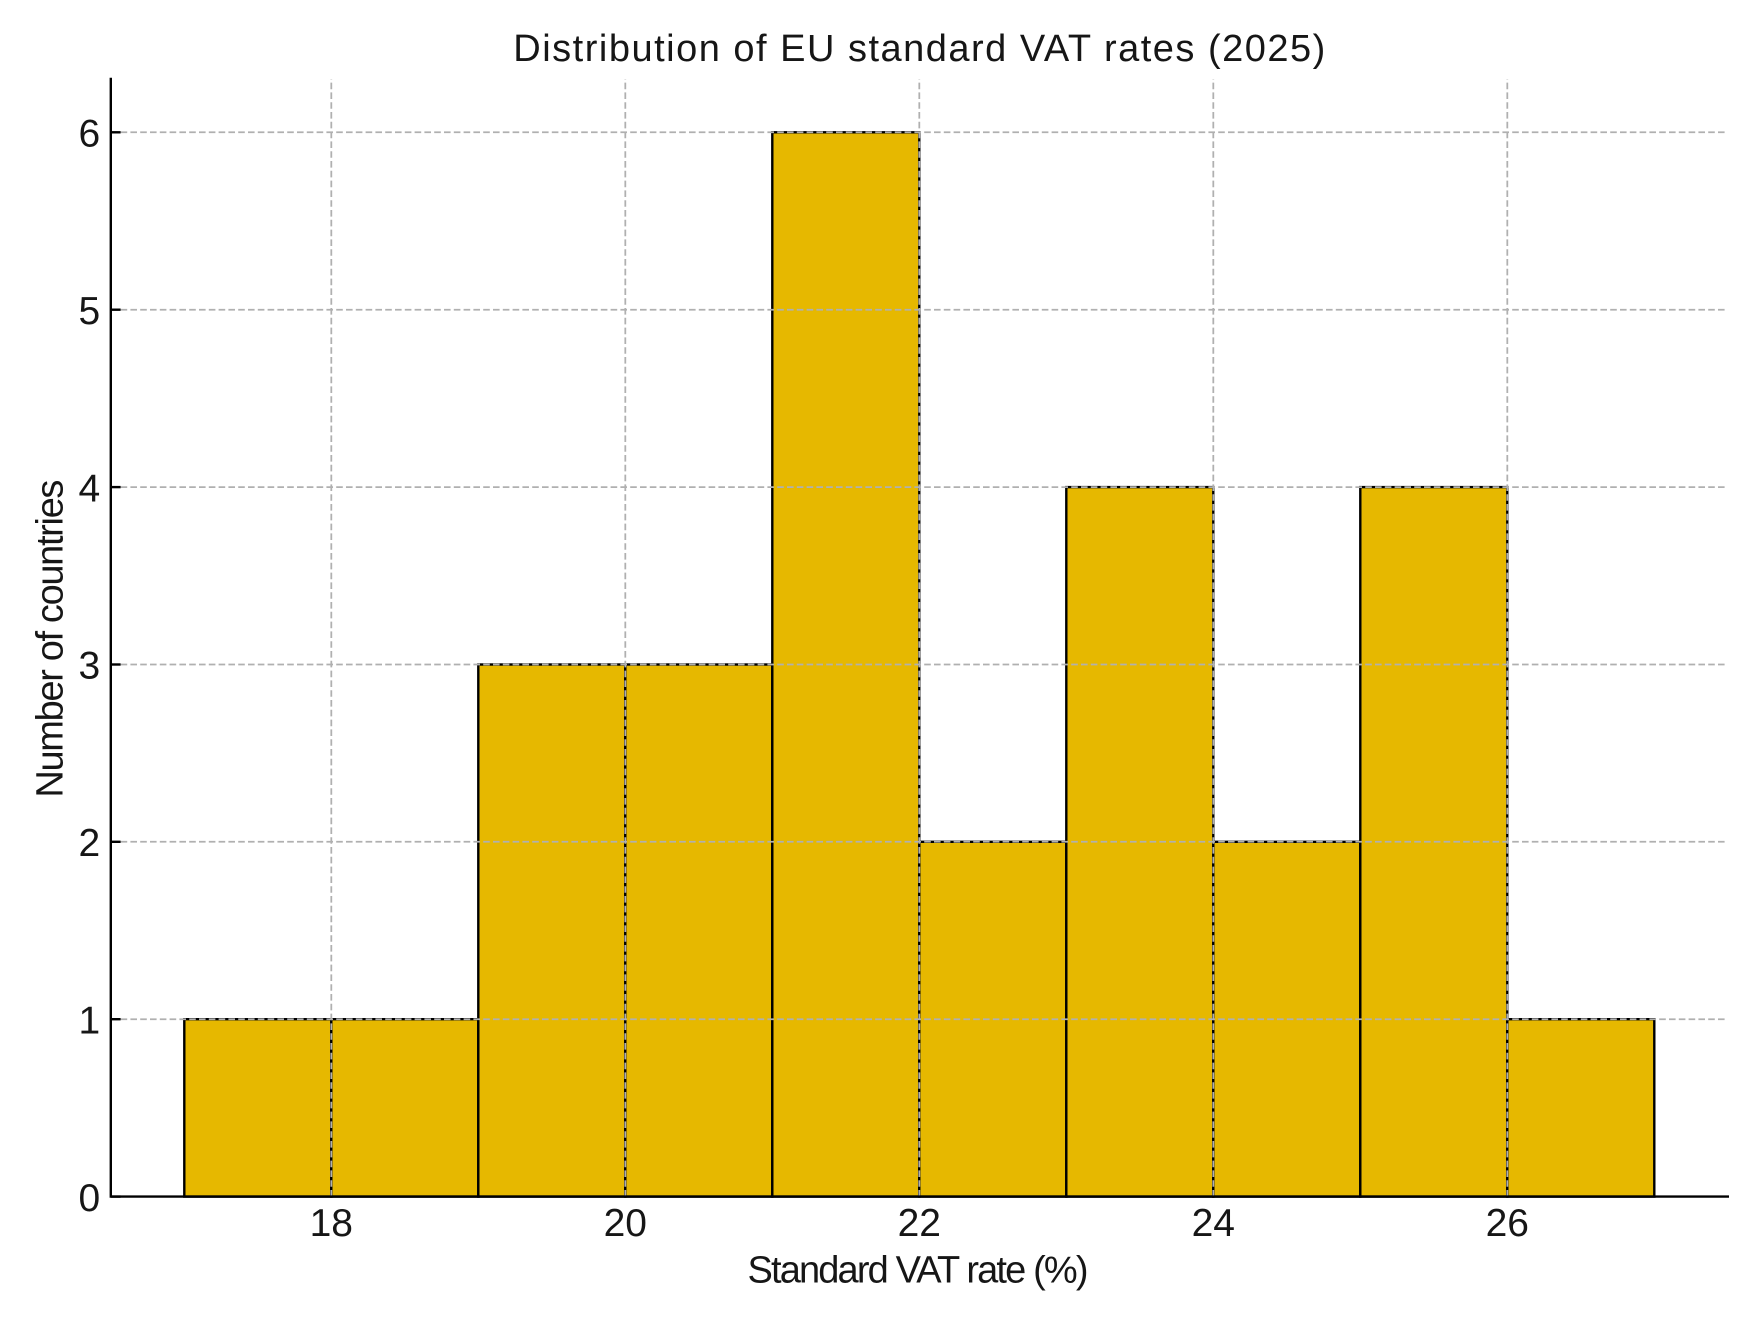 The height and width of the screenshot is (1320, 1760). What do you see at coordinates (89, 843) in the screenshot?
I see `svg-text: 2` at bounding box center [89, 843].